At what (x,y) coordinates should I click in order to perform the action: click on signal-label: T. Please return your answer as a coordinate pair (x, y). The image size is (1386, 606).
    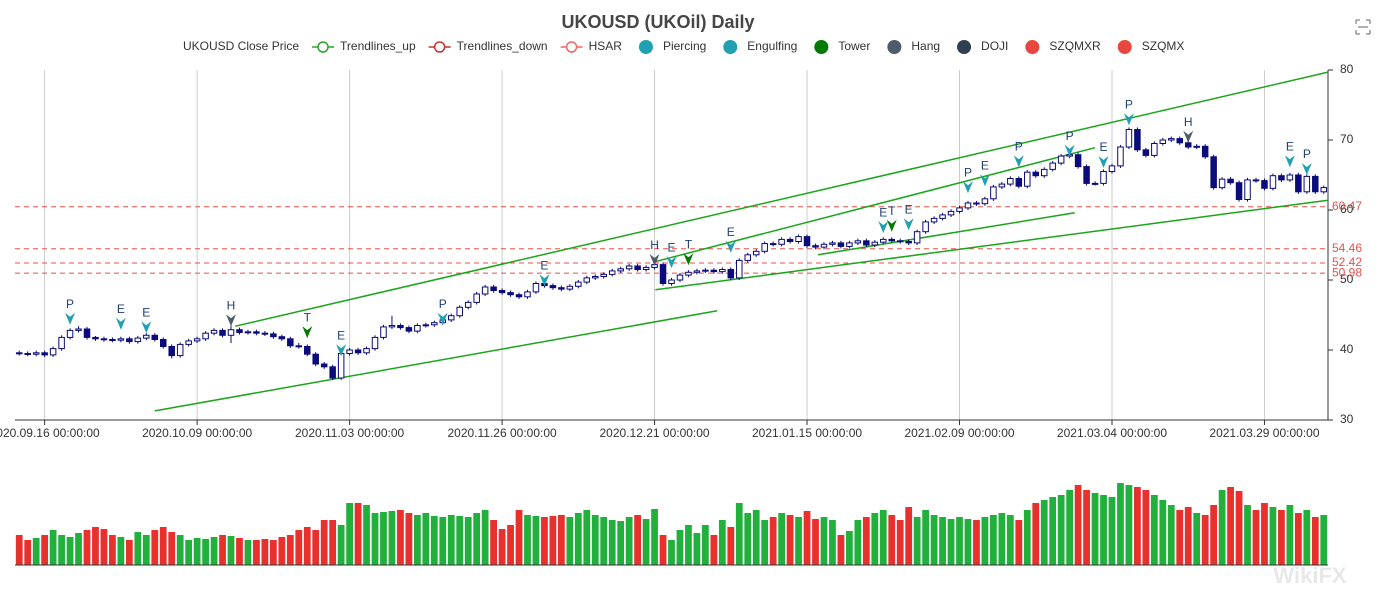
    Looking at the image, I should click on (892, 211).